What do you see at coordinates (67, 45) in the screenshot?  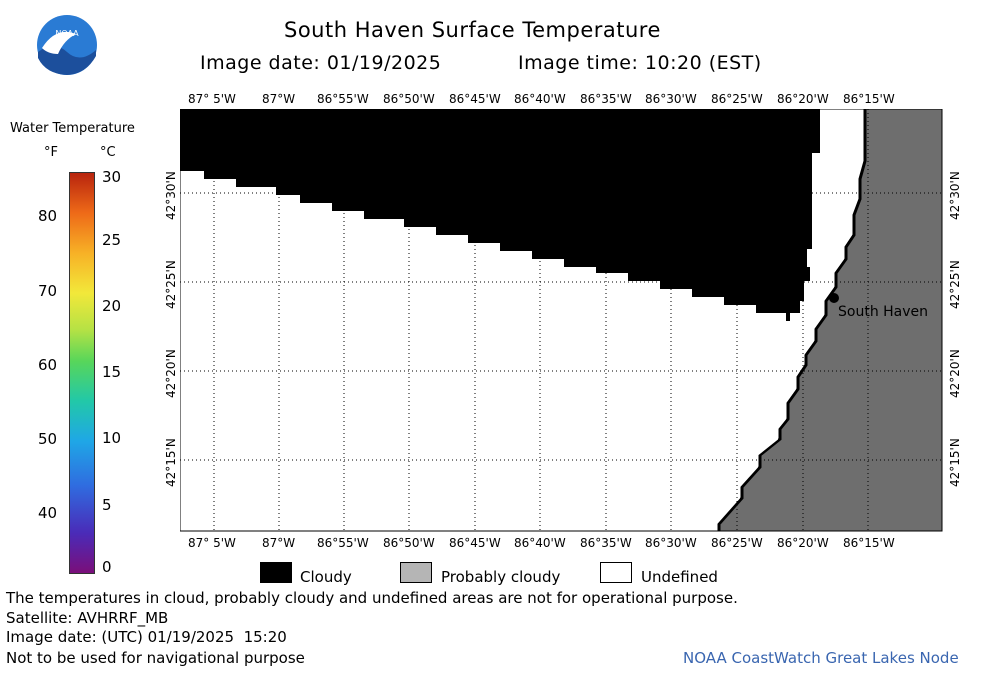 I see `noaa-logo: NOAA` at bounding box center [67, 45].